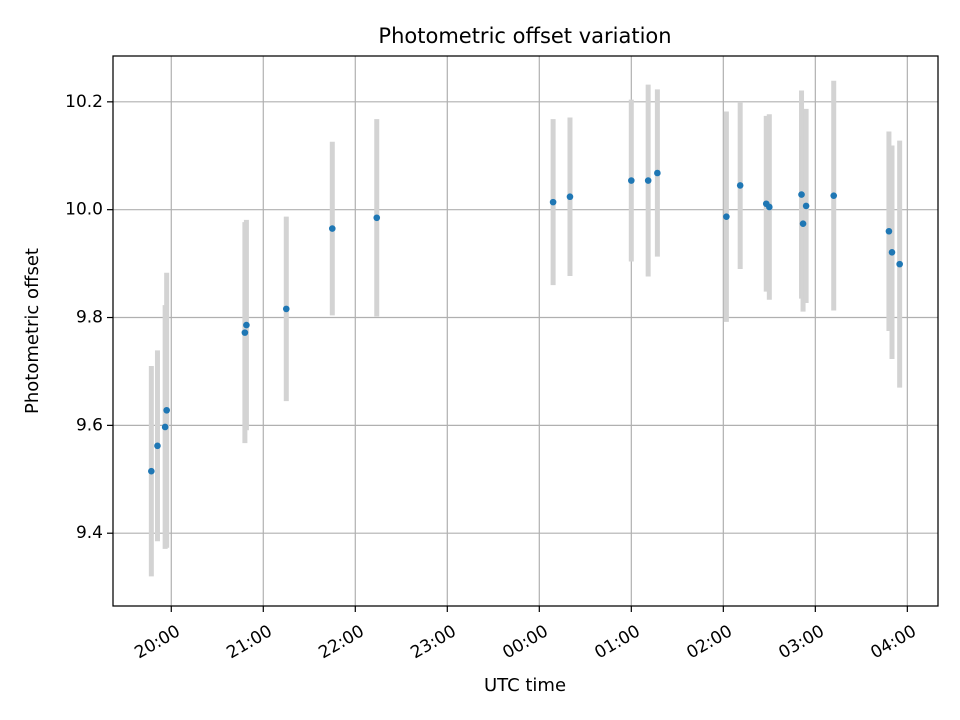 This screenshot has width=960, height=720. I want to click on x-axis-label: UTC time, so click(525, 685).